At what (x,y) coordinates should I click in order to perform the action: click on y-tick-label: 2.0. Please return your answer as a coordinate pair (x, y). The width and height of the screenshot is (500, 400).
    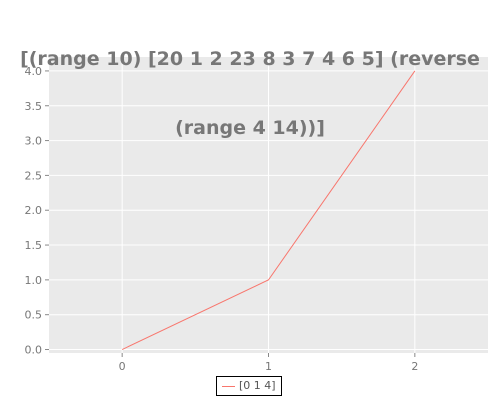
    Looking at the image, I should click on (34, 210).